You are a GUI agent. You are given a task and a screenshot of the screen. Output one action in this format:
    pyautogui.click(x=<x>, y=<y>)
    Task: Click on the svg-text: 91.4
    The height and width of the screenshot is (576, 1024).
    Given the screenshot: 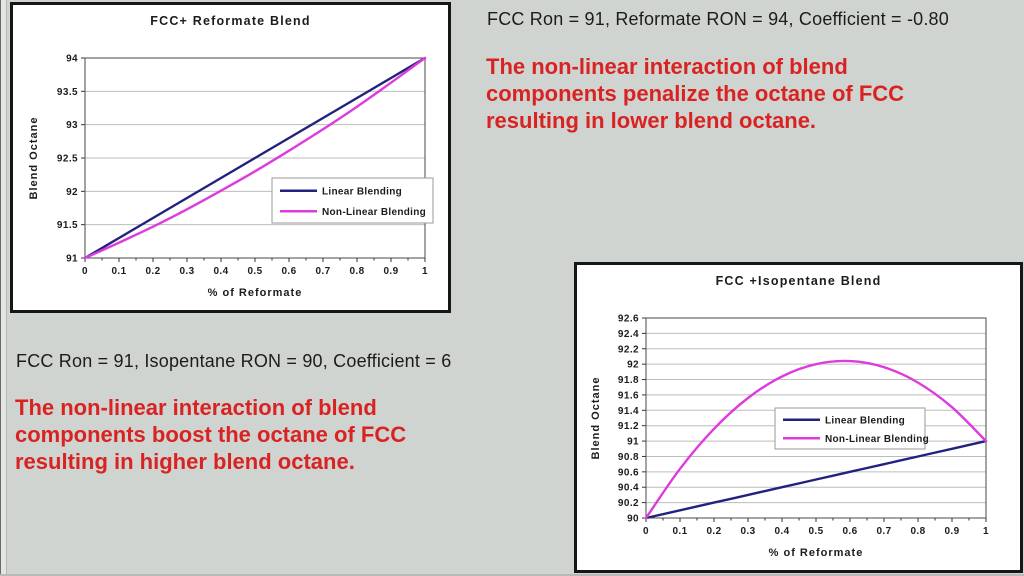 What is the action you would take?
    pyautogui.click(x=628, y=411)
    